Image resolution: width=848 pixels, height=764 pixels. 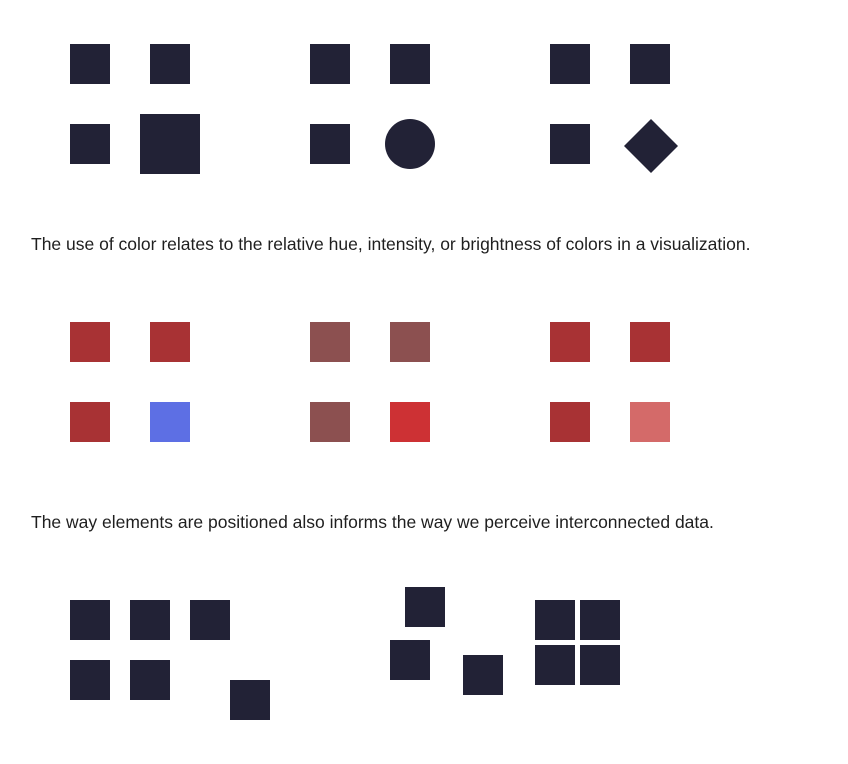 What do you see at coordinates (170, 144) in the screenshot?
I see `shape-large-square` at bounding box center [170, 144].